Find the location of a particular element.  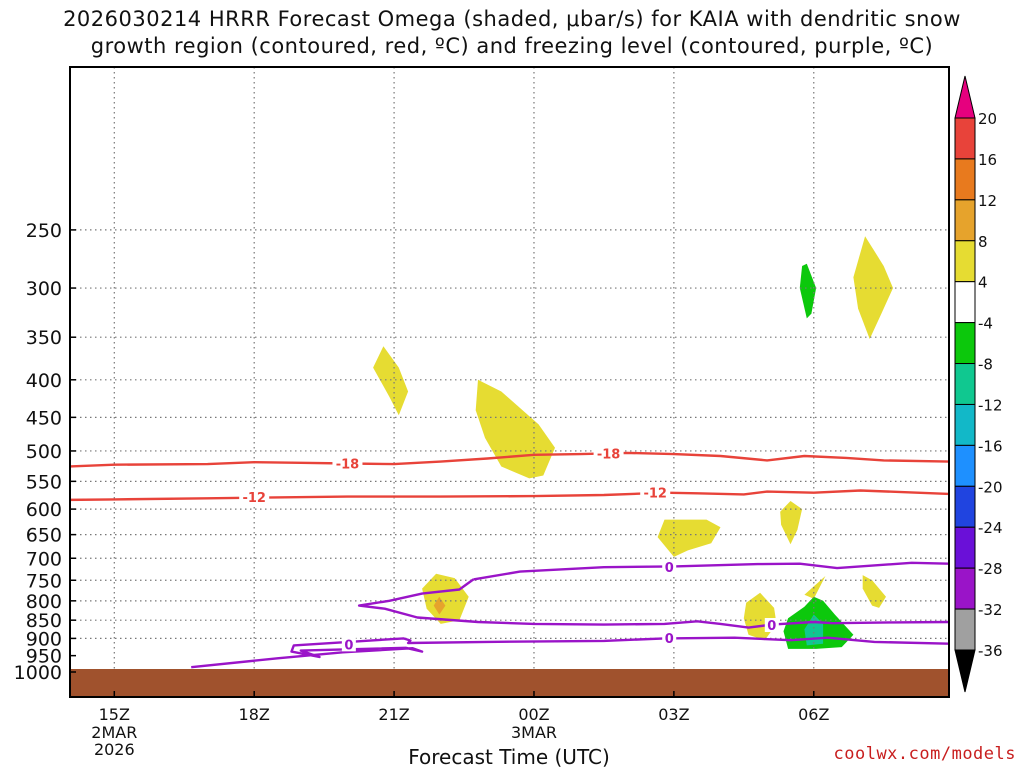

colorbar-label: -12 is located at coordinates (990, 405).